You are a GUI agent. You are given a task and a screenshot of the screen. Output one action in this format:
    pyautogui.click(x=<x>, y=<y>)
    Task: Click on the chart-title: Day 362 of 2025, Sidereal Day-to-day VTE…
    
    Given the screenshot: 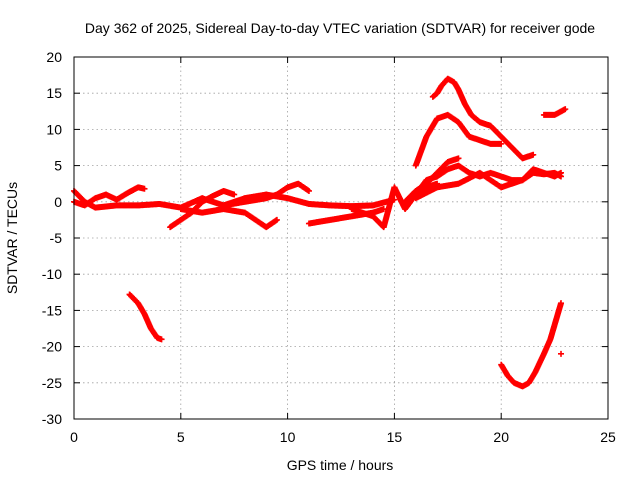 What is the action you would take?
    pyautogui.click(x=340, y=28)
    